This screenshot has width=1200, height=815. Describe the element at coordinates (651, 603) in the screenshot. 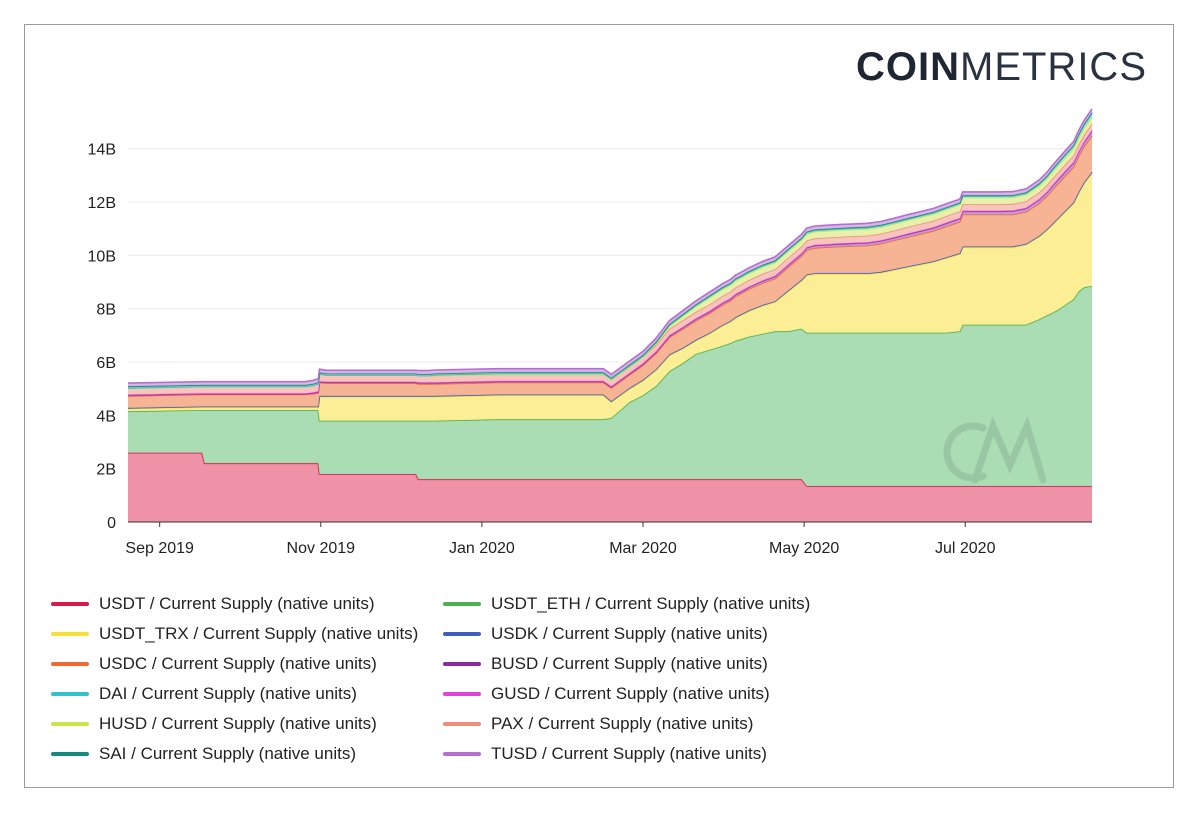

I see `legend-label: USDT_ETH / Current Supply (native units)` at that location.